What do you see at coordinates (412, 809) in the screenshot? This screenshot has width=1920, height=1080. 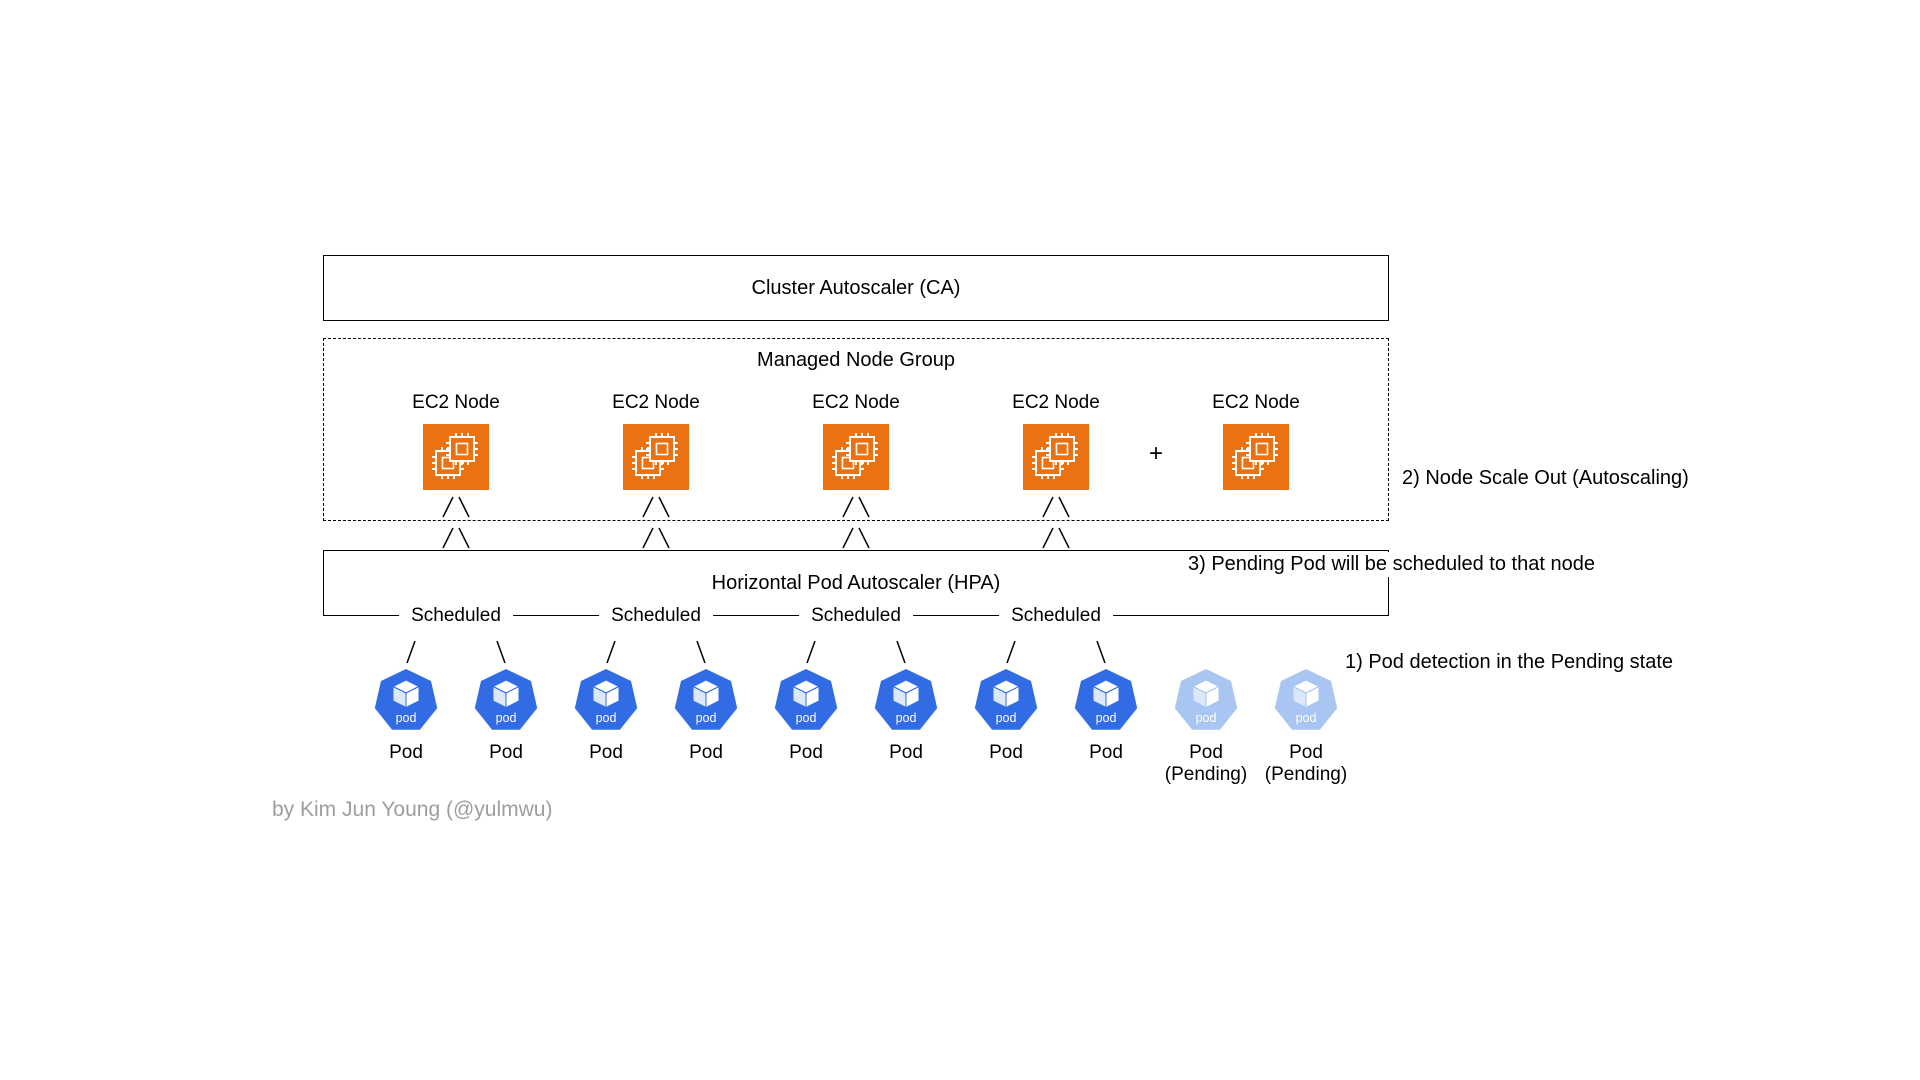 I see `credit-text: by Kim Jun Young (@yulmwu)` at bounding box center [412, 809].